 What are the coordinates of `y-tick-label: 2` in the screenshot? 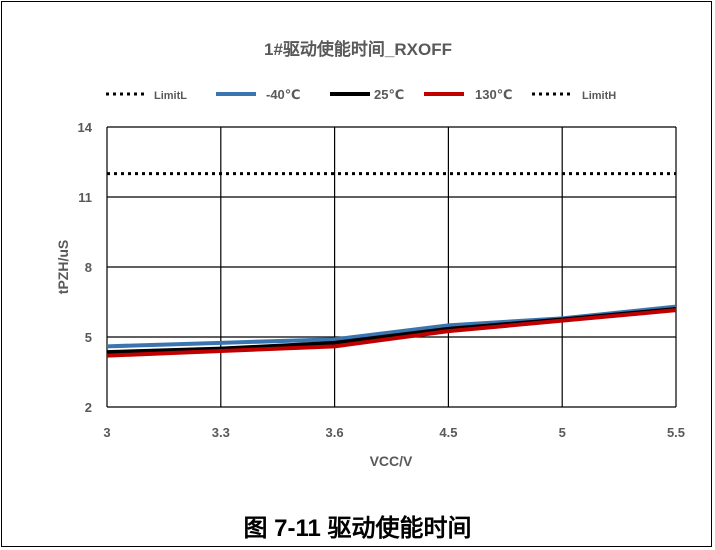 It's located at (88, 407).